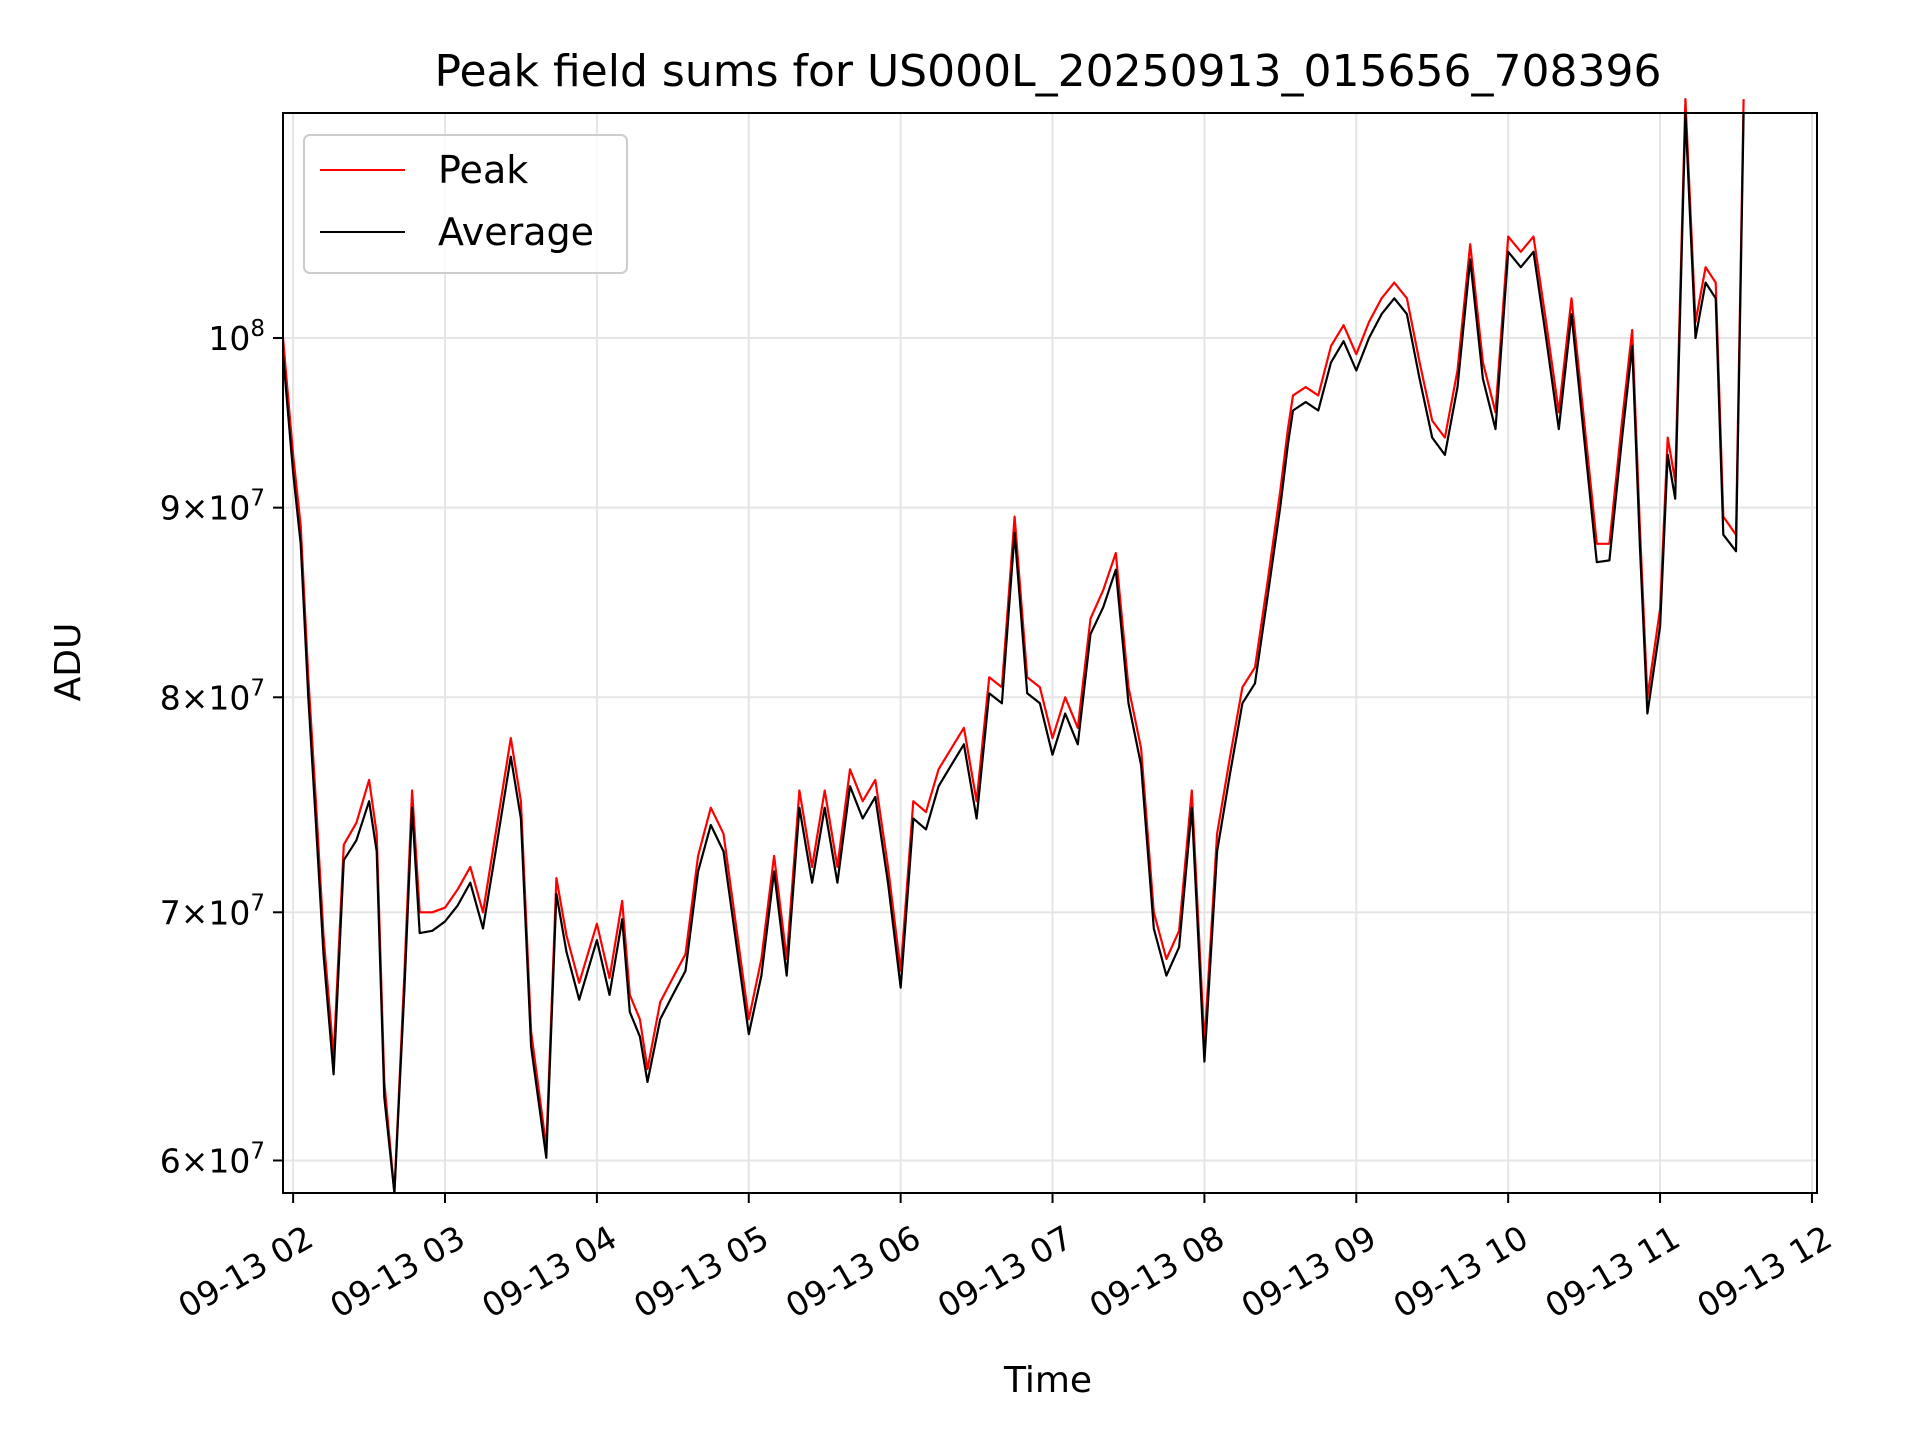  I want to click on legend-label-peak: Peak, so click(483, 170).